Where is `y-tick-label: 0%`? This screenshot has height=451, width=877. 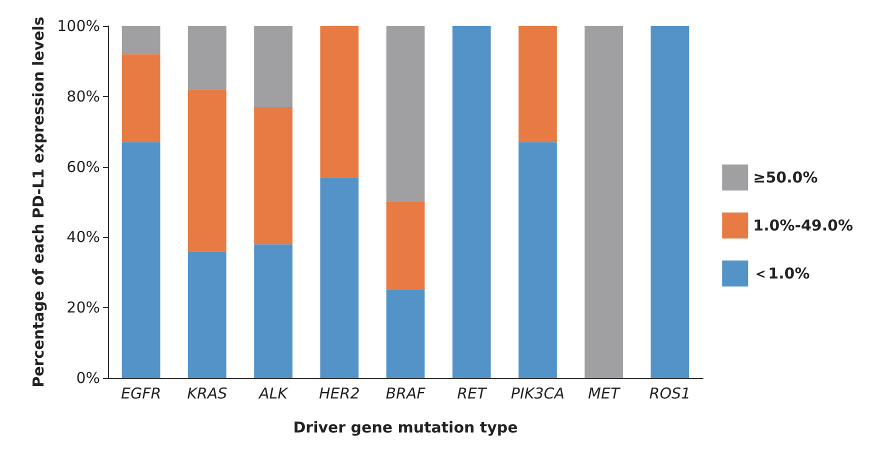 y-tick-label: 0% is located at coordinates (88, 378).